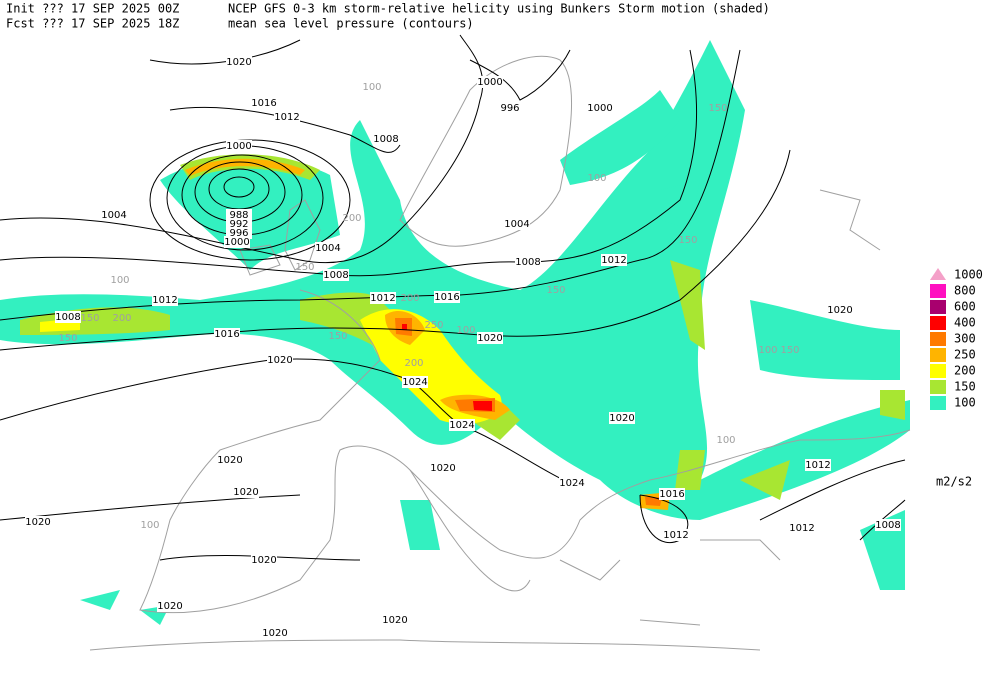 The image size is (1000, 680). What do you see at coordinates (433, 325) in the screenshot?
I see `shading-label: 250` at bounding box center [433, 325].